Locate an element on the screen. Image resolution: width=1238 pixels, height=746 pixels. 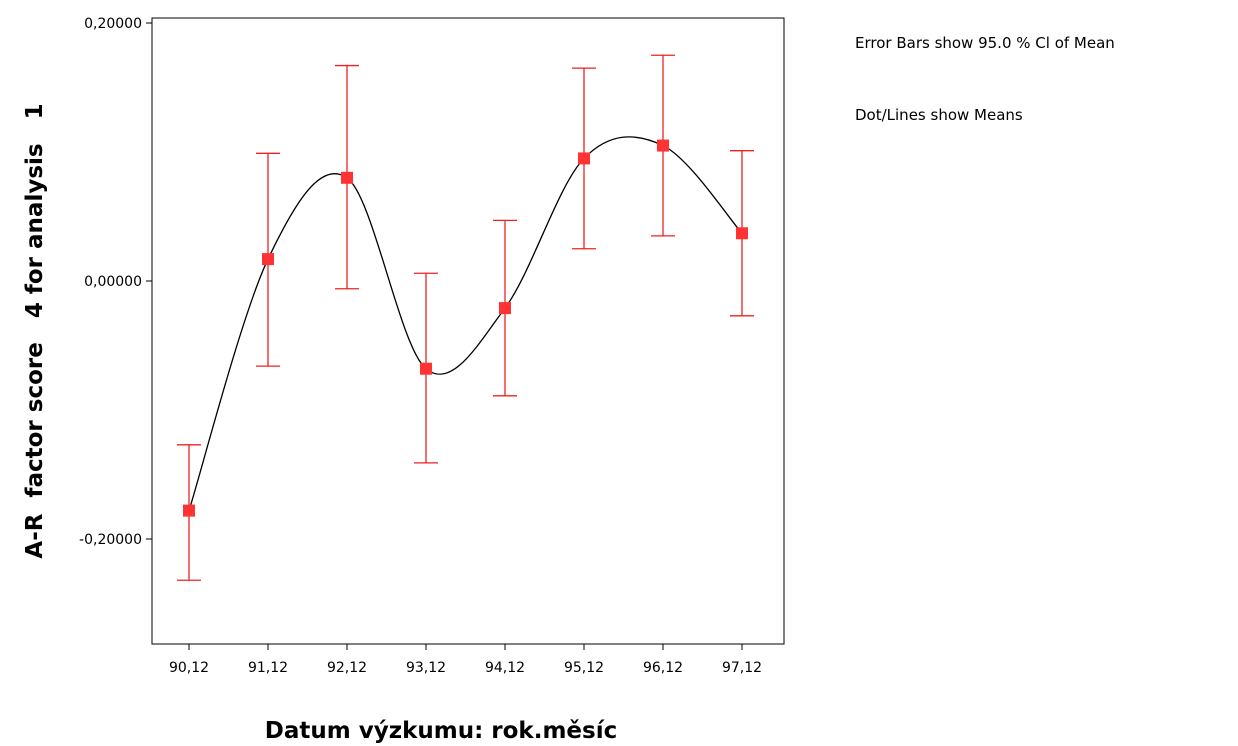
annotation-error-bars: Error Bars show 95.0 % Cl of Mean is located at coordinates (985, 43).